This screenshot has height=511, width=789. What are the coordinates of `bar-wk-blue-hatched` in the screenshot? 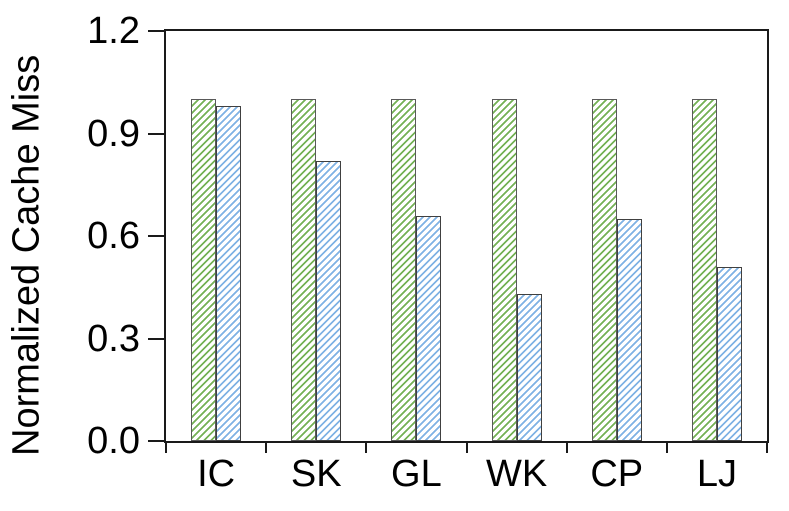 It's located at (529, 367).